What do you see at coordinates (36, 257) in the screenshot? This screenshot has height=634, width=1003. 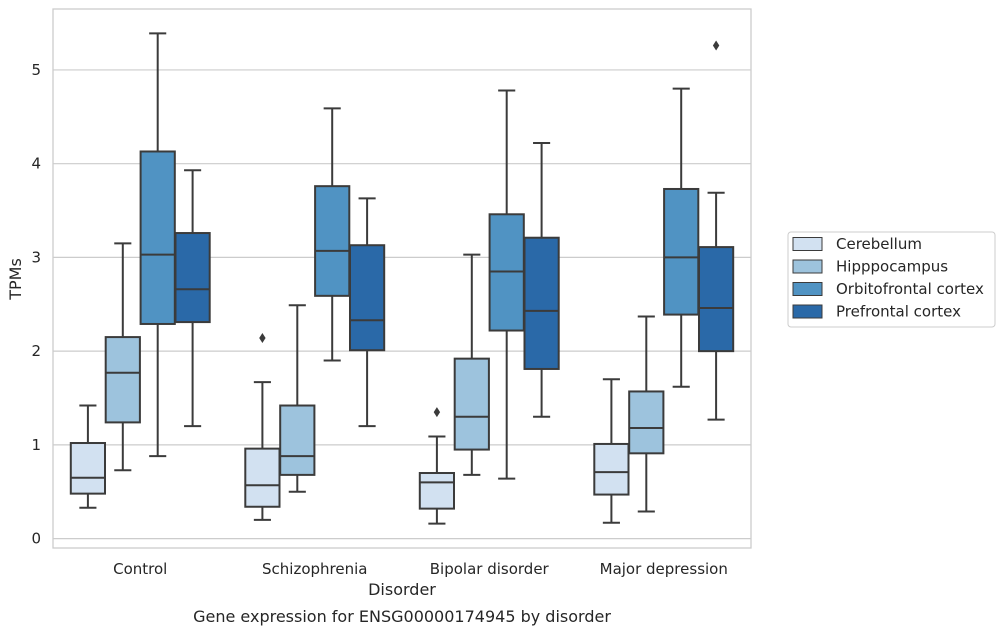 I see `y-tick-label: 3` at bounding box center [36, 257].